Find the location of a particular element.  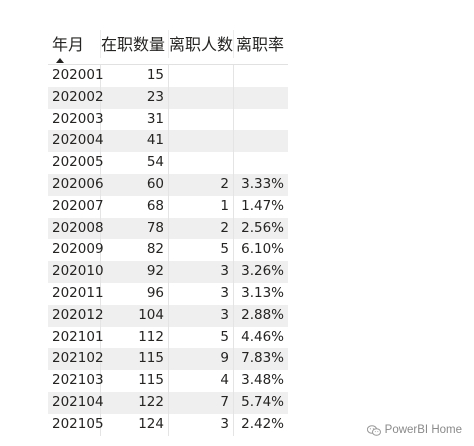

cell-headcount: 41 is located at coordinates (135, 141).